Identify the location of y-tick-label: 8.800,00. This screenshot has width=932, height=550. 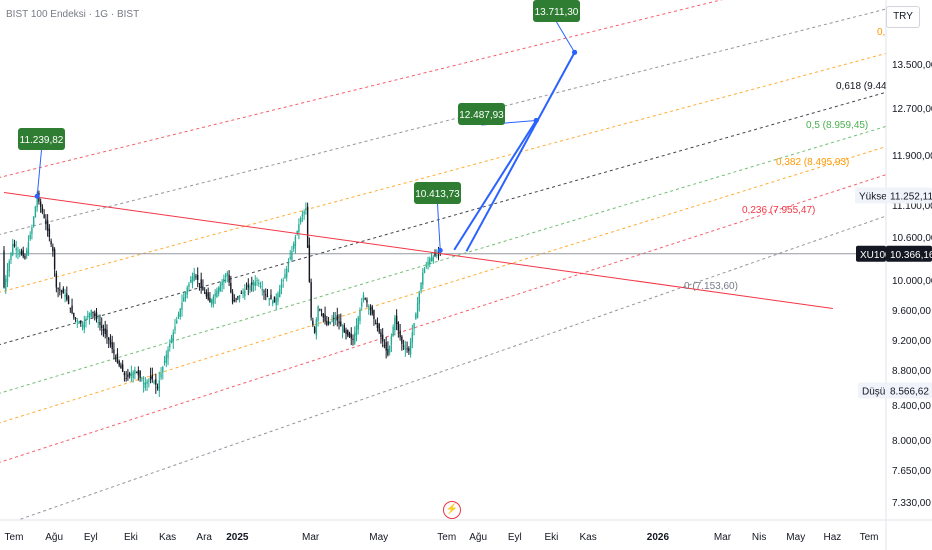
(911, 371).